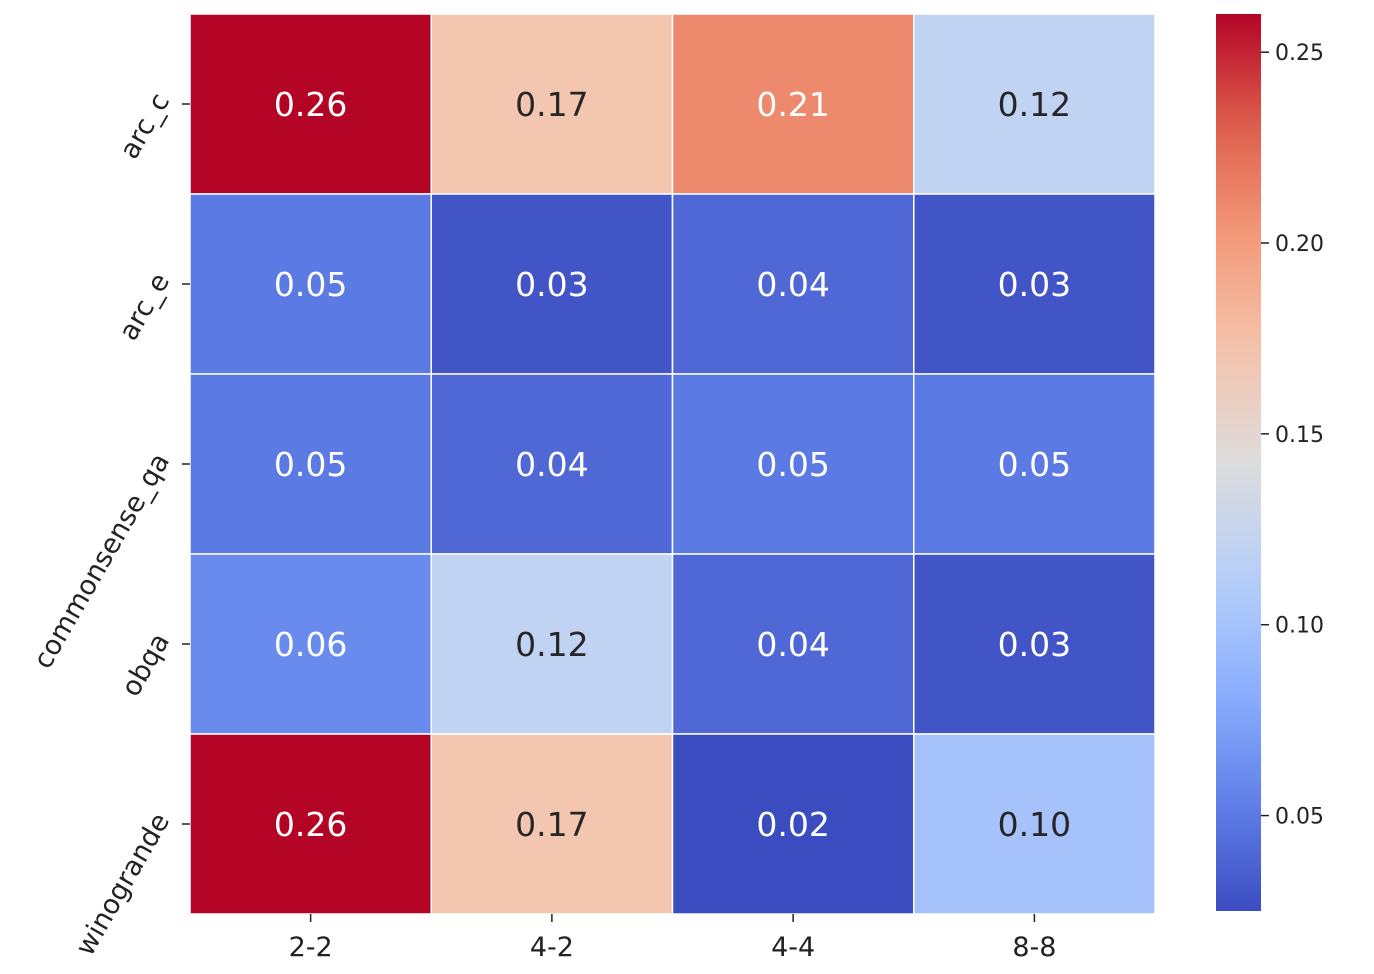  Describe the element at coordinates (1034, 947) in the screenshot. I see `x-tick-label: 8-8` at that location.